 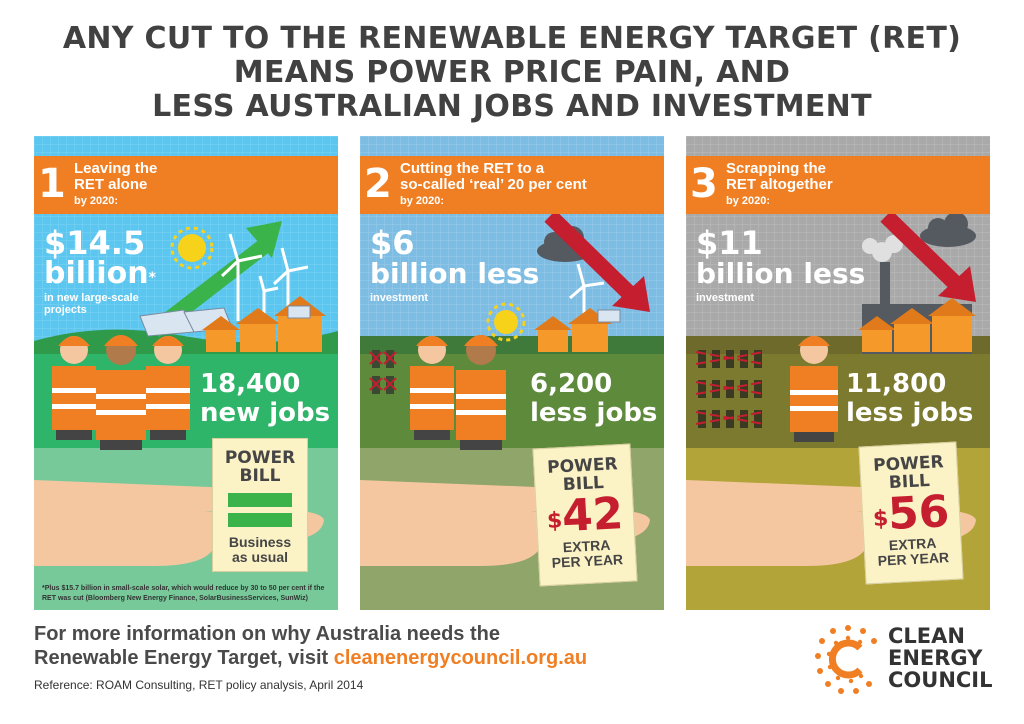 What do you see at coordinates (100, 273) in the screenshot?
I see `scenario-1-investment-unit: billion*` at bounding box center [100, 273].